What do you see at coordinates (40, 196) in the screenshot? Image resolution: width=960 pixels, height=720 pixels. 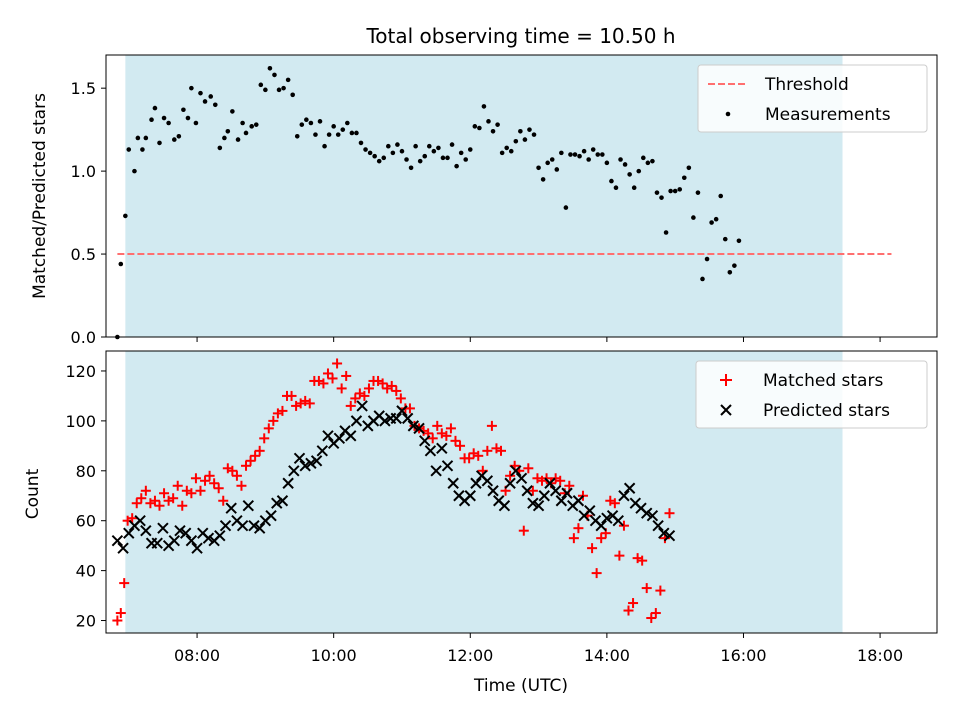 I see `top-y-axis-label: Matched/Predicted stars` at bounding box center [40, 196].